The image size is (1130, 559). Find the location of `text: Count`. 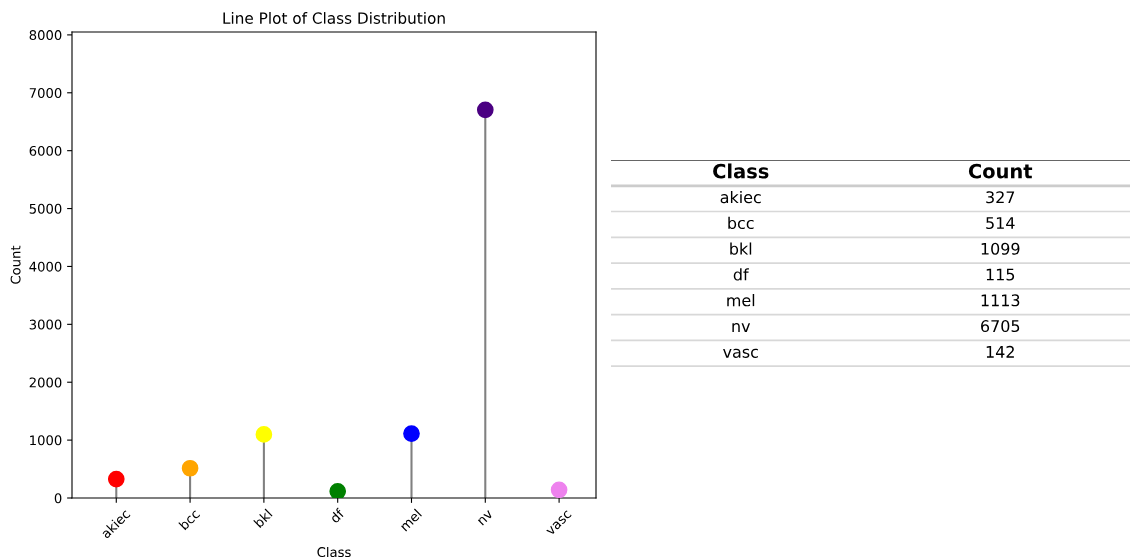

text: Count is located at coordinates (1000, 171).